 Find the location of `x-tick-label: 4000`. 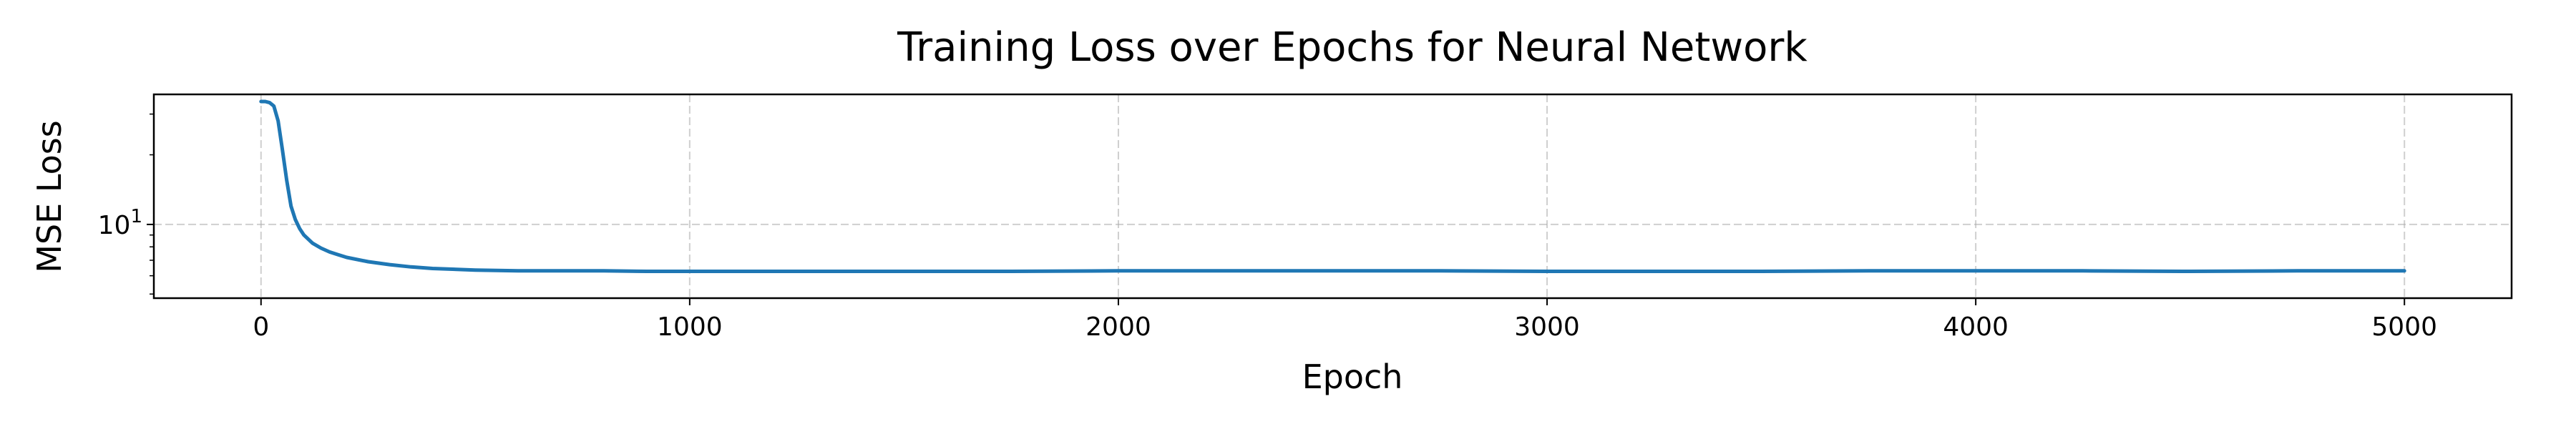

x-tick-label: 4000 is located at coordinates (1976, 327).